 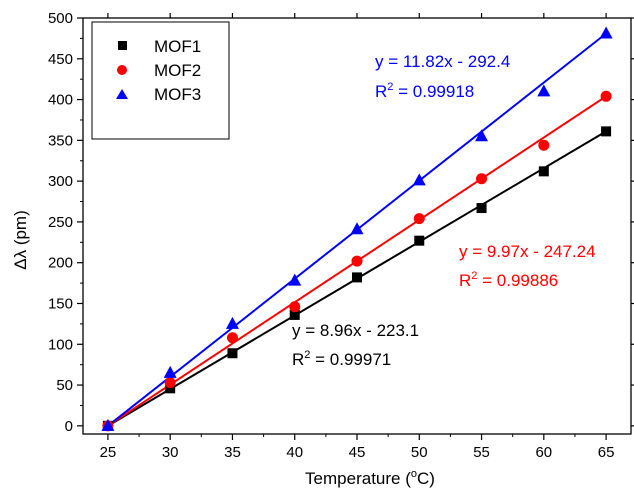 I want to click on x-axis-title-prefix: Temperature (, so click(x=358, y=478).